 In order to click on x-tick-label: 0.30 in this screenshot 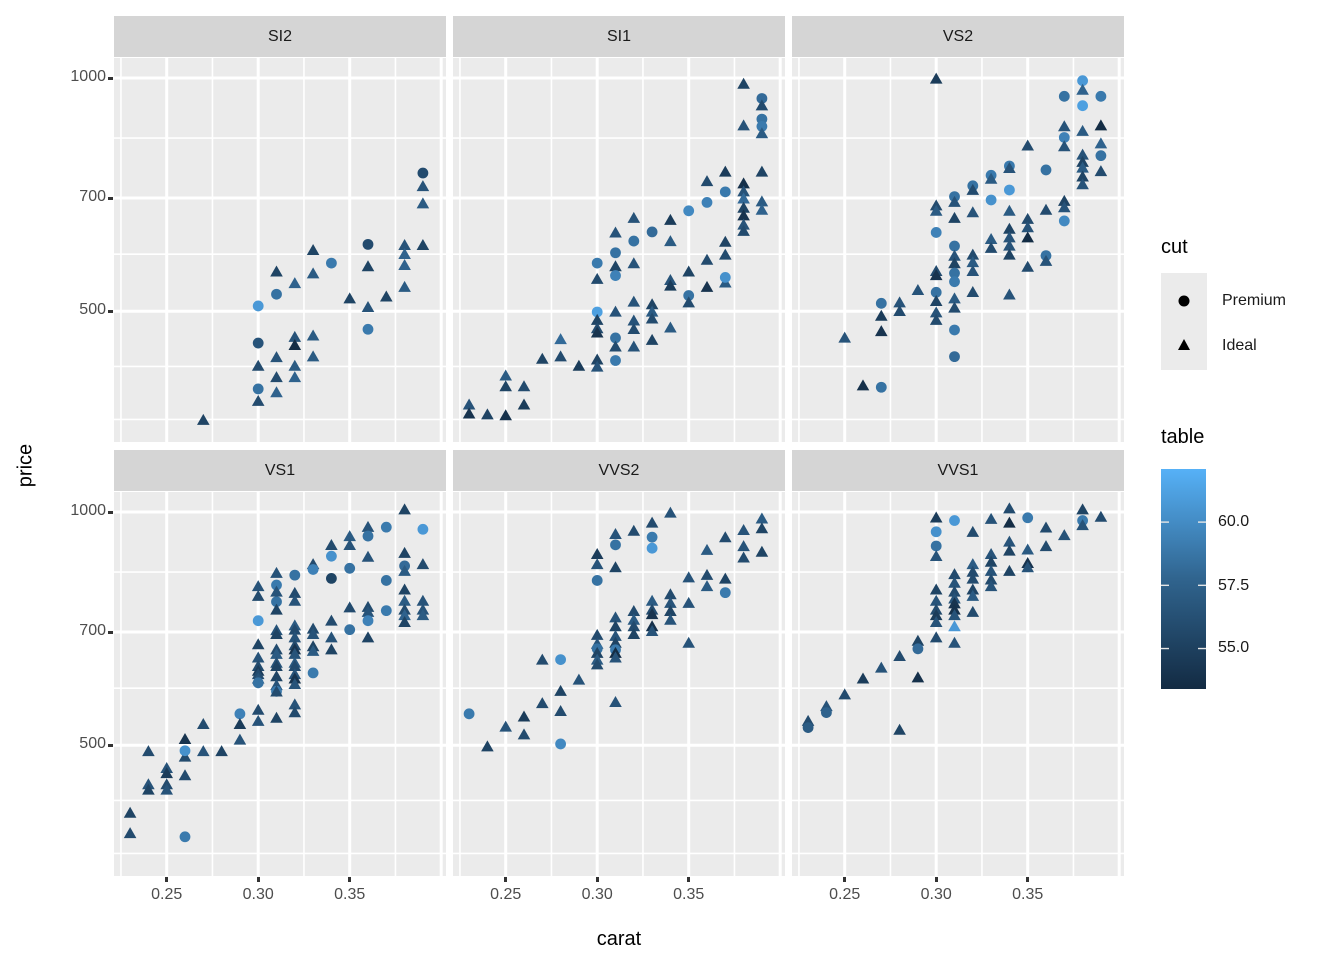, I will do `click(258, 894)`.